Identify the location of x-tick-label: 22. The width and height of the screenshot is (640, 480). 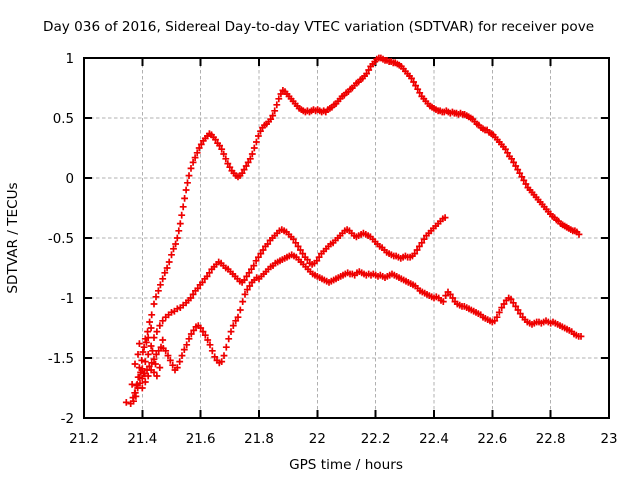
(317, 439).